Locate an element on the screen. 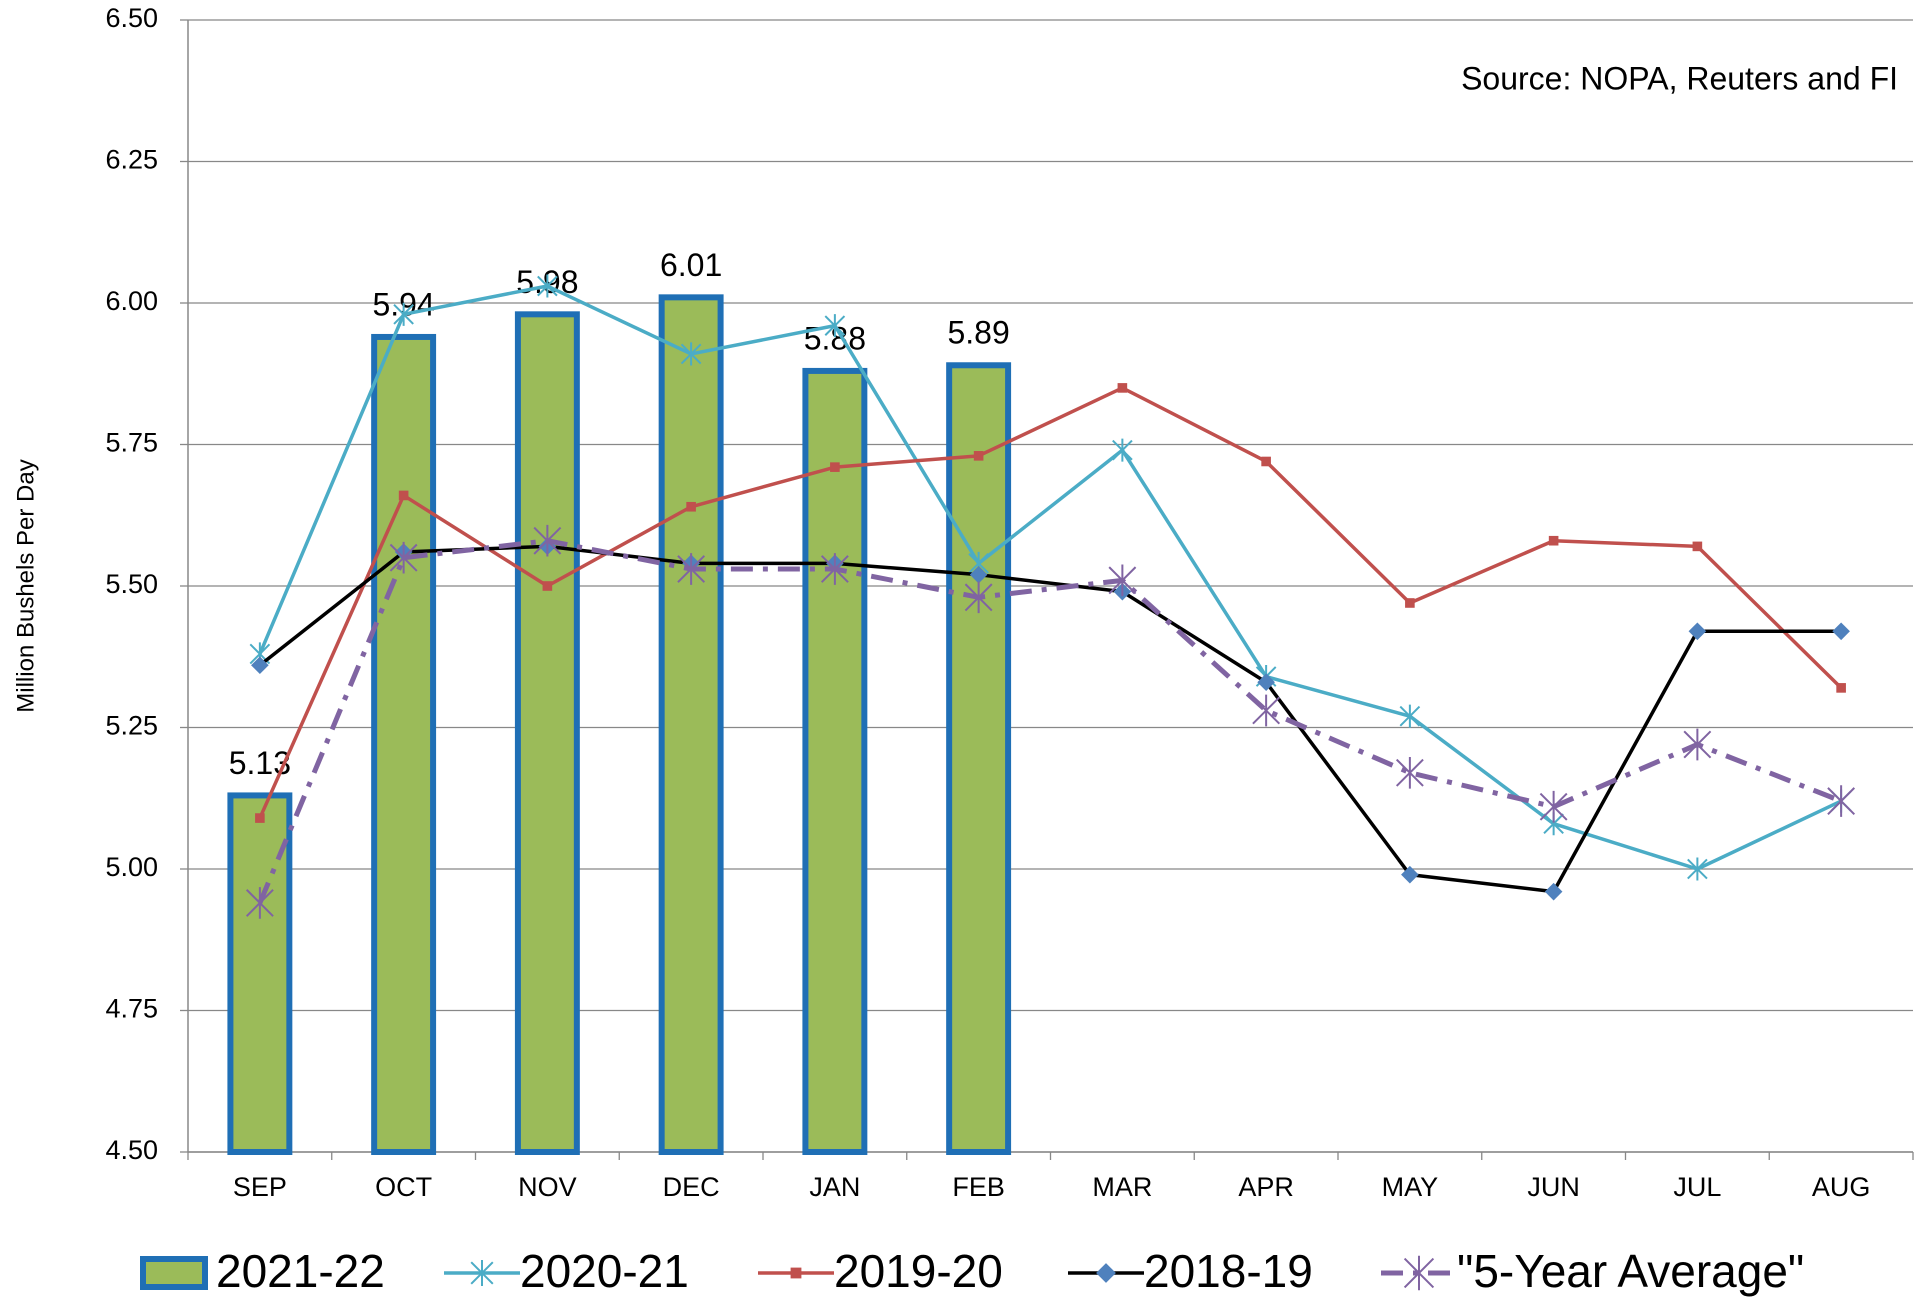  legend-item: 2021-22 is located at coordinates (262, 1271).